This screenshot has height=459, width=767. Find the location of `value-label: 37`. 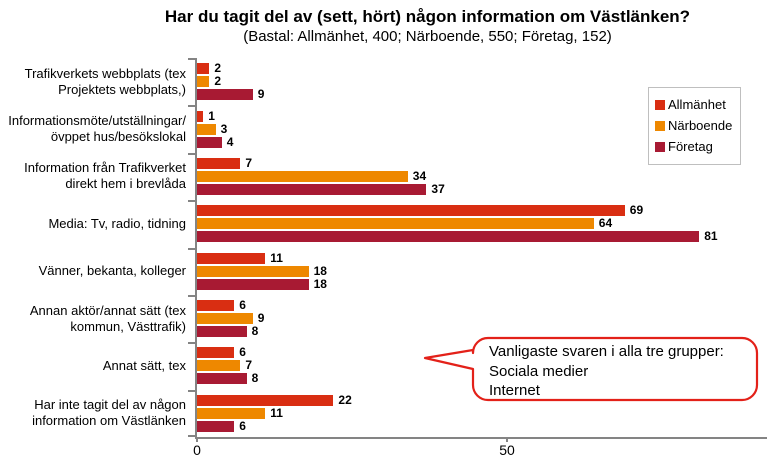

value-label: 37 is located at coordinates (438, 188).